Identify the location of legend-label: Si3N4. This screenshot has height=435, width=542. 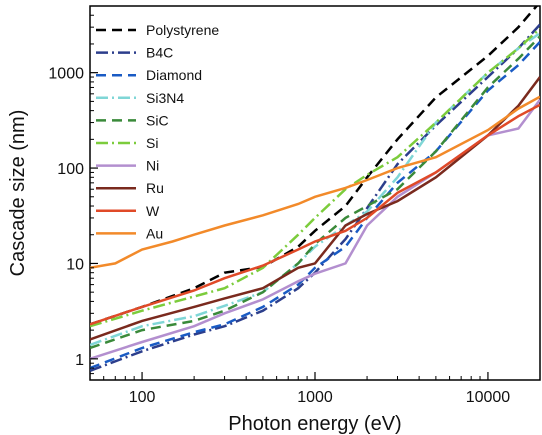
(165, 98).